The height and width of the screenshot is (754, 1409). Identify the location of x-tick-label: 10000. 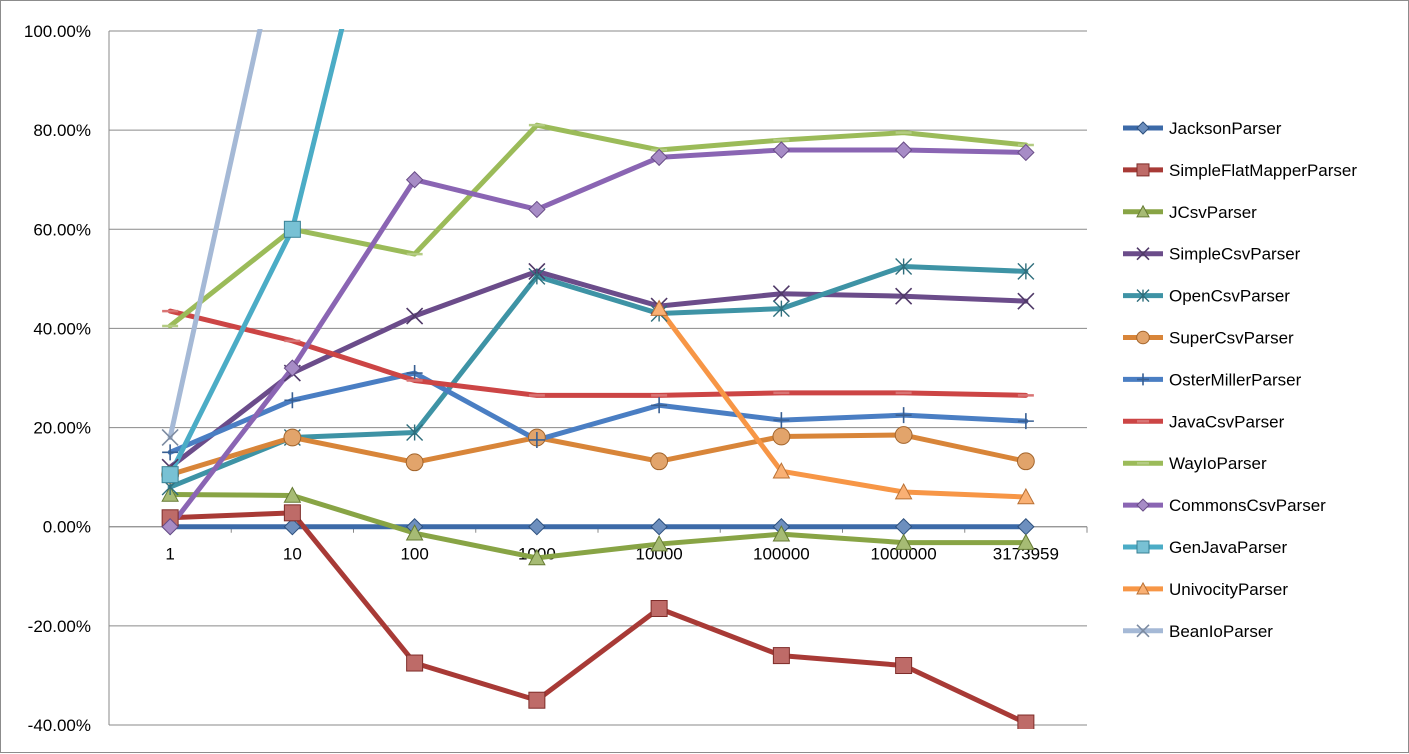
(658, 554).